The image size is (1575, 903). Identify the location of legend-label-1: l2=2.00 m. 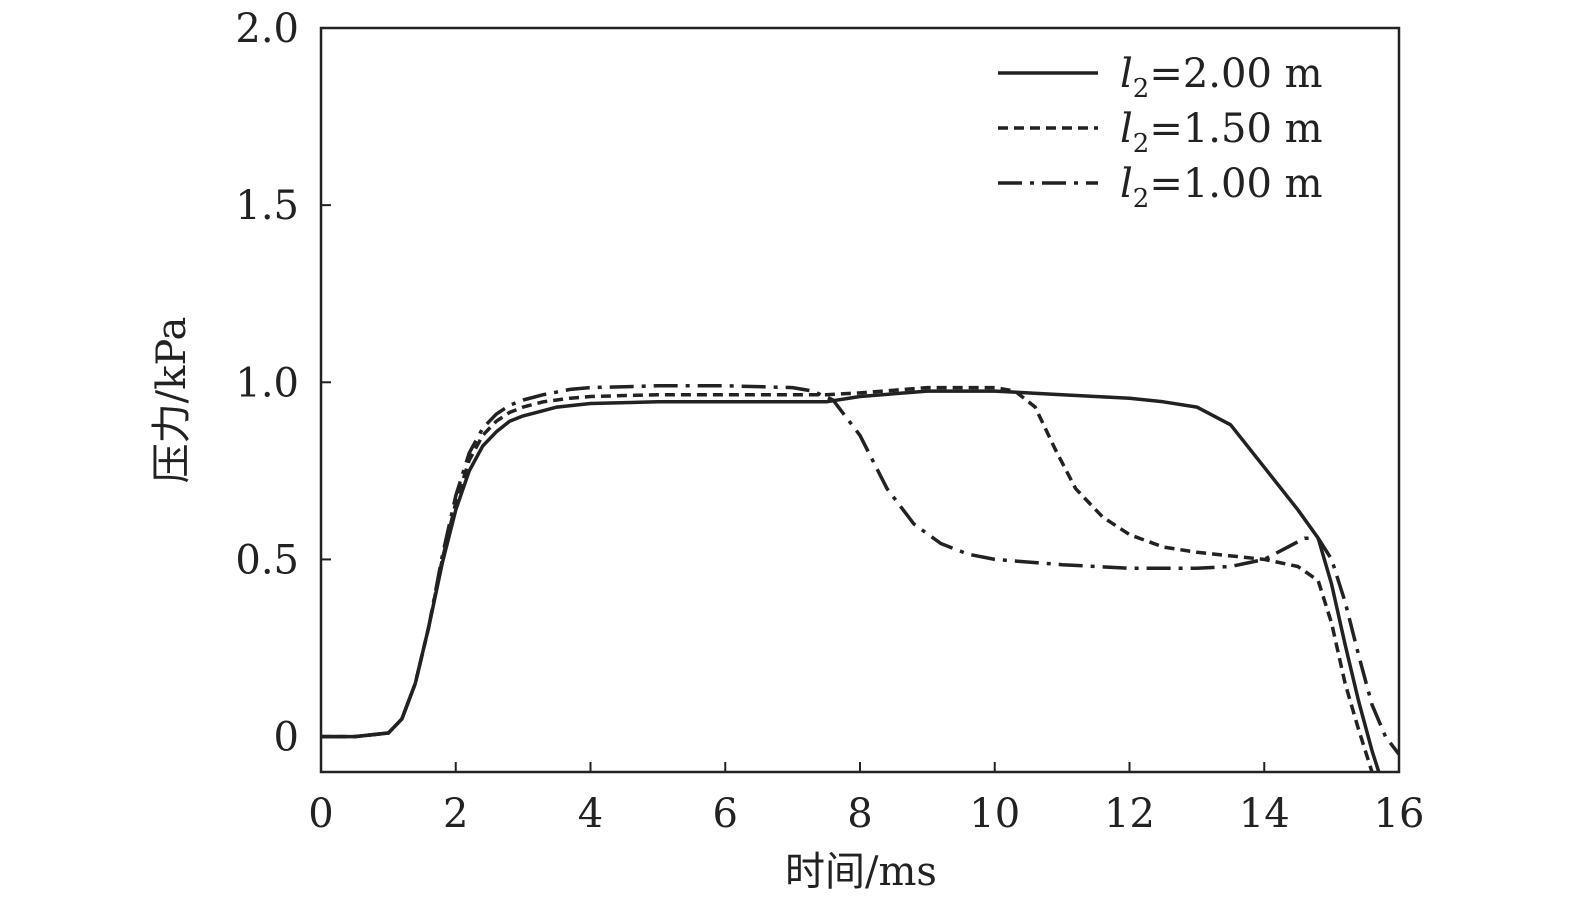
(1221, 77).